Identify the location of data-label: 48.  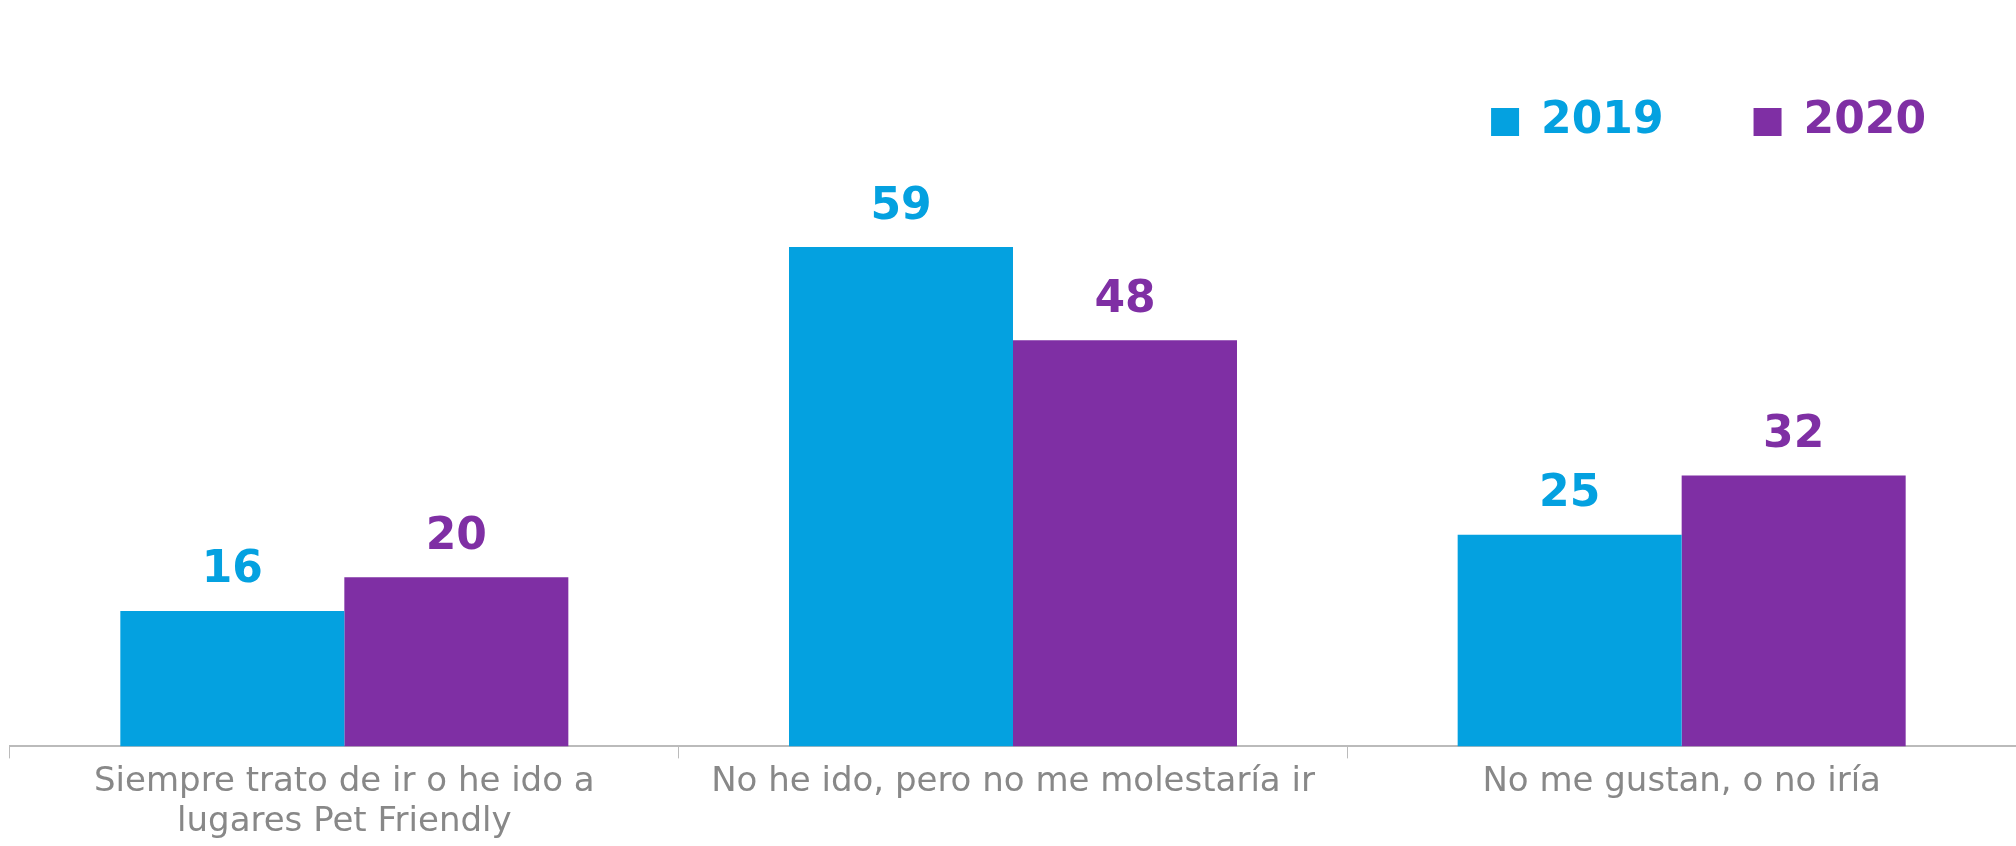
(1125, 296).